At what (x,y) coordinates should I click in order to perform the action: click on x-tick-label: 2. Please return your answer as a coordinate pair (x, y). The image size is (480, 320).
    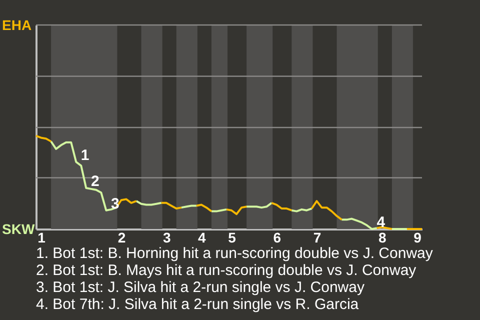
    Looking at the image, I should click on (122, 238).